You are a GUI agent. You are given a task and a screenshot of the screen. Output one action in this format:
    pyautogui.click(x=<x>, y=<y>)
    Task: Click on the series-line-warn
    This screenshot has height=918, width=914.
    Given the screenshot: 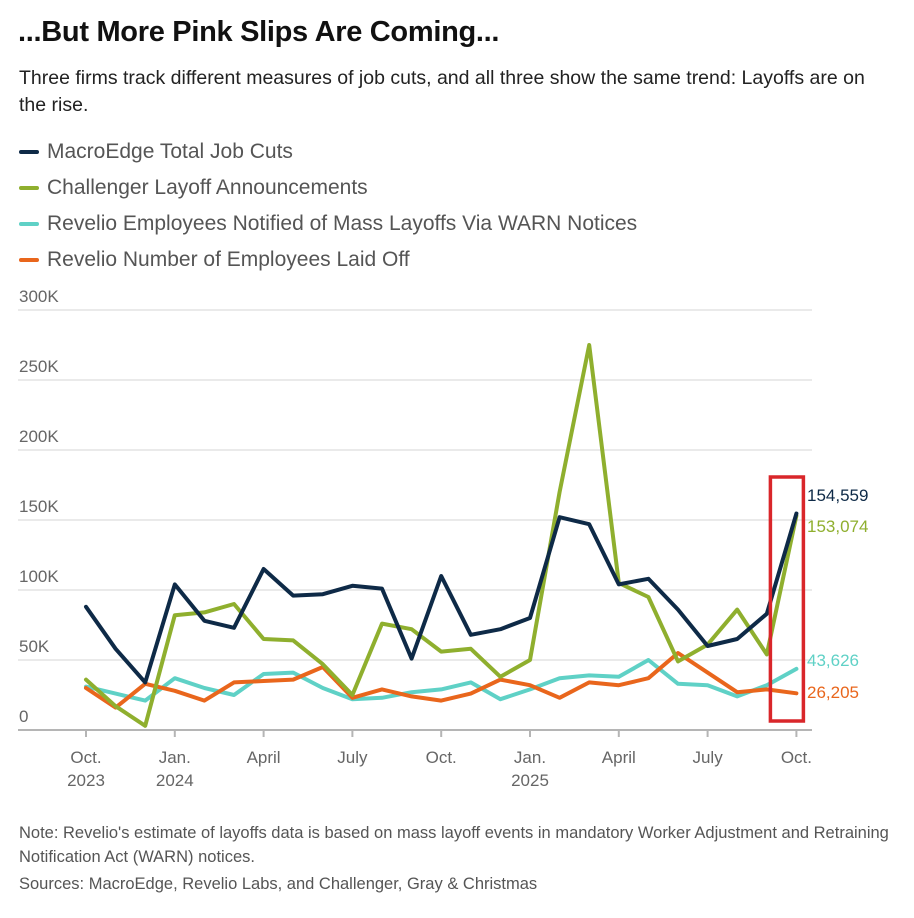 What is the action you would take?
    pyautogui.click(x=441, y=680)
    